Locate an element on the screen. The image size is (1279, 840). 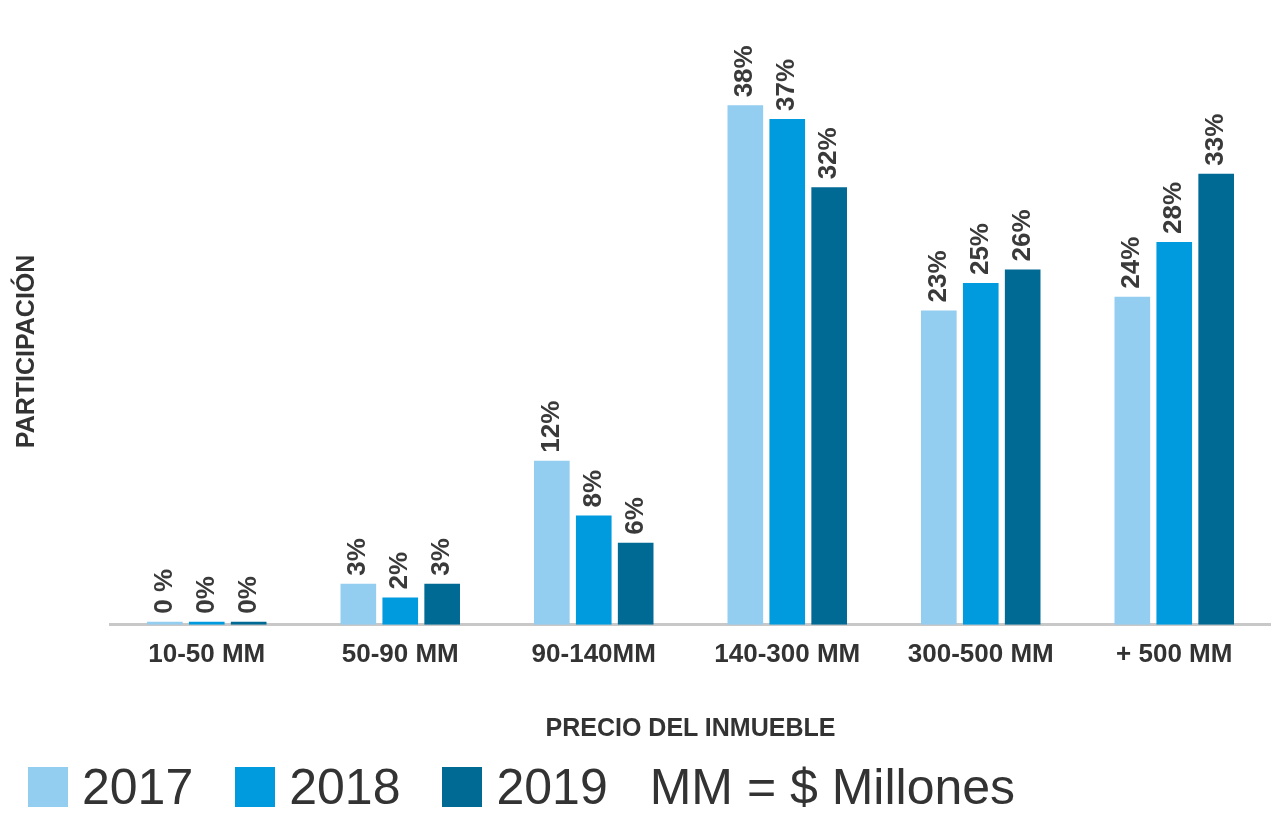
data-label: 37% is located at coordinates (785, 85).